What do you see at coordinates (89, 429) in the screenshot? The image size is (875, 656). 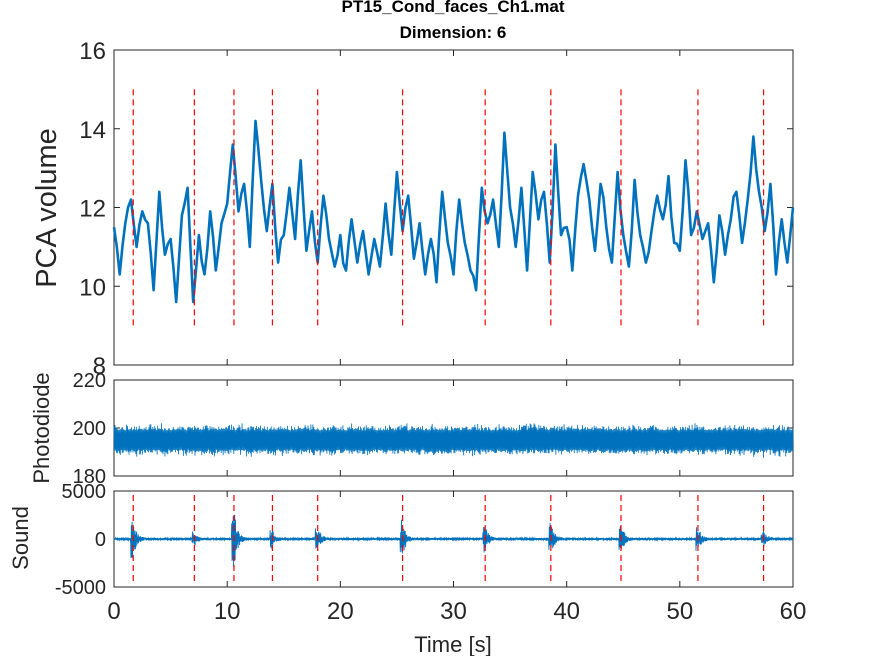 I see `y-tick-label: 200` at bounding box center [89, 429].